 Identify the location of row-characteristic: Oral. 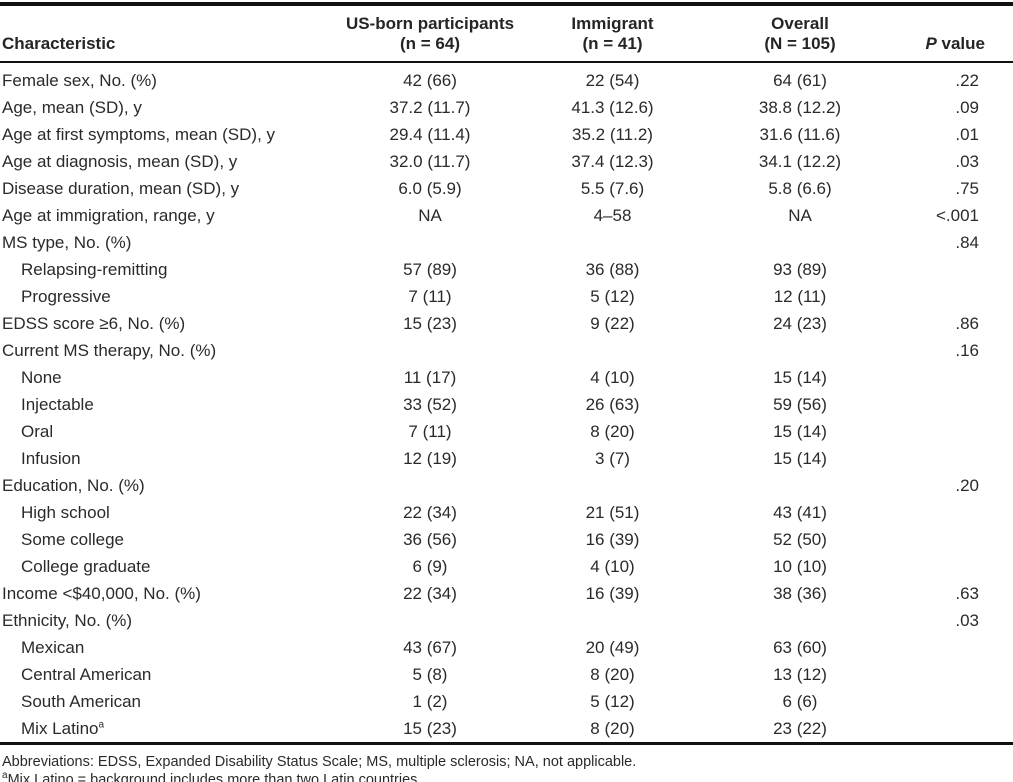
(167, 431).